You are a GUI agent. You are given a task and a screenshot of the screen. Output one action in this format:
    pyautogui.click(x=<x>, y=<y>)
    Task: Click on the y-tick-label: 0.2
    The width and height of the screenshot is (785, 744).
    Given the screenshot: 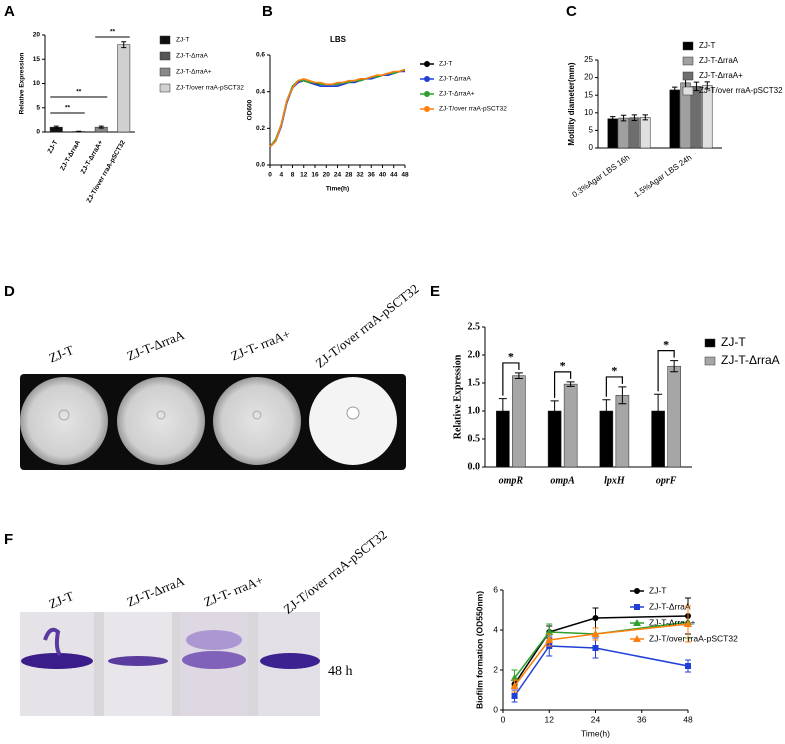 What is the action you would take?
    pyautogui.click(x=260, y=128)
    